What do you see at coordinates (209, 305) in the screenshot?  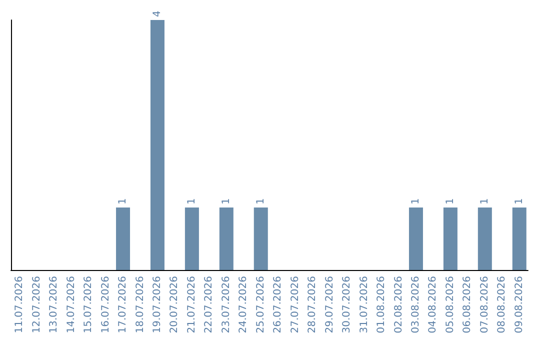 I see `x-tick-label: 22.07.2026` at bounding box center [209, 305].